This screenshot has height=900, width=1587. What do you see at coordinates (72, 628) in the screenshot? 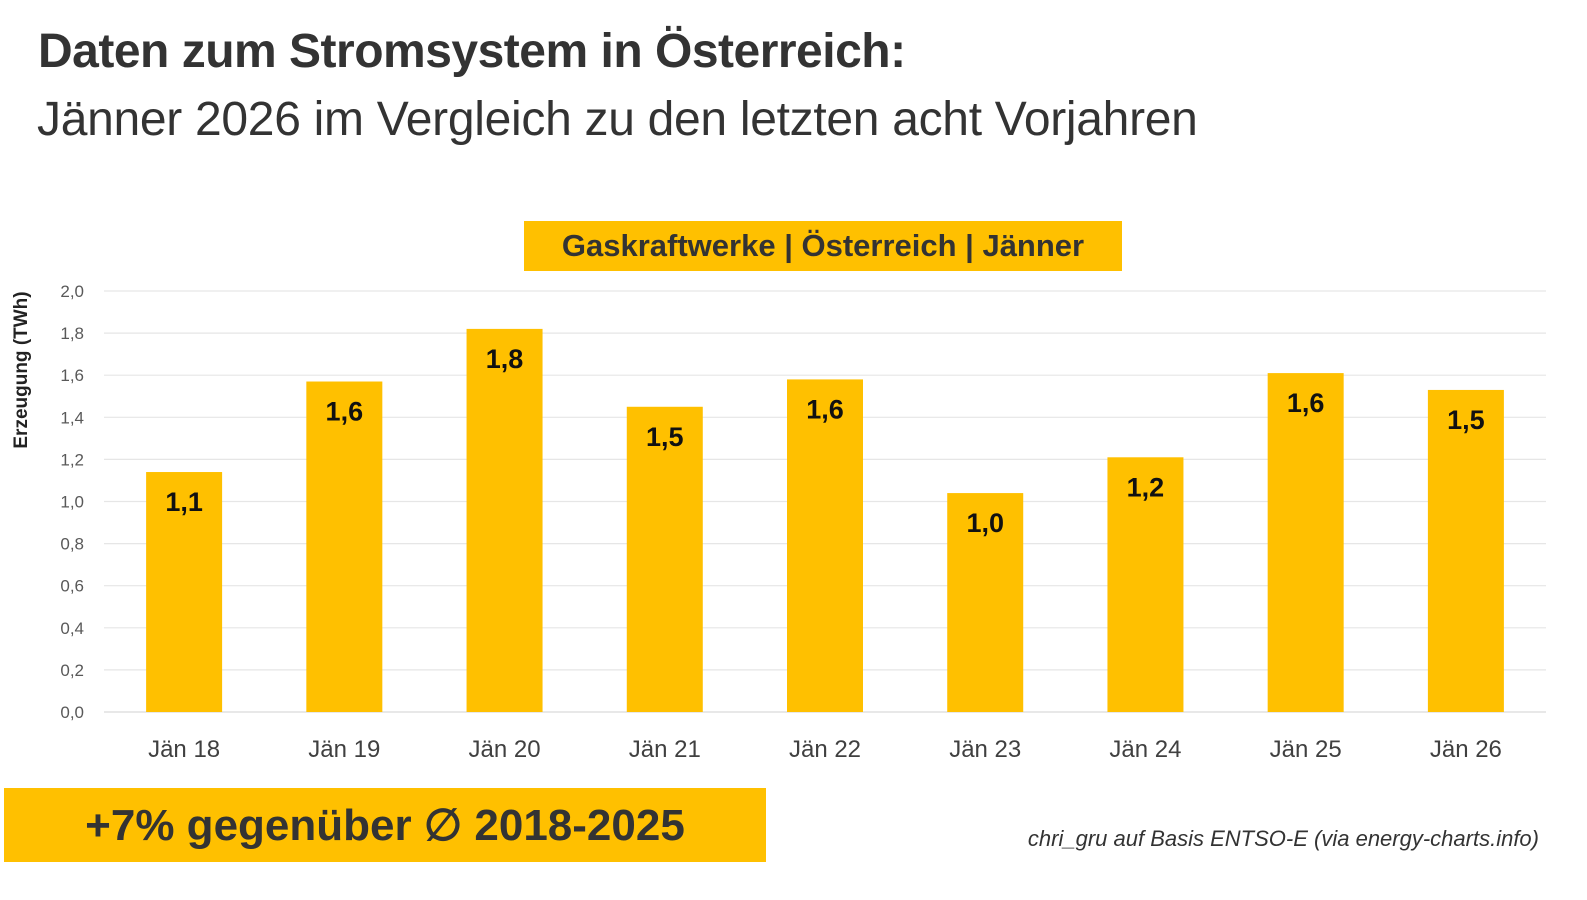
I see `y-tick-label: 0,4` at bounding box center [72, 628].